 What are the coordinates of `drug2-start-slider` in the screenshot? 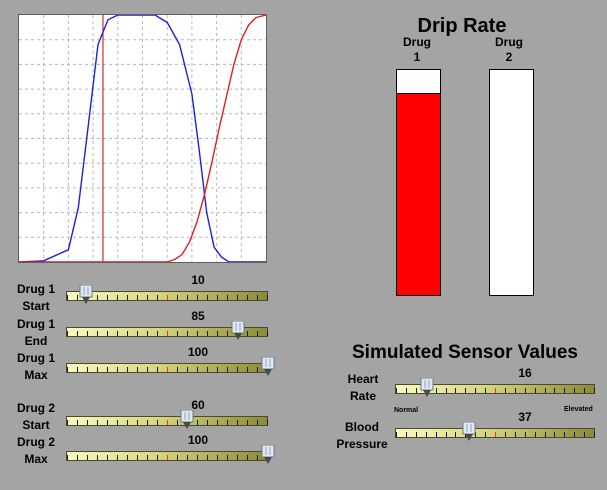 It's located at (167, 425).